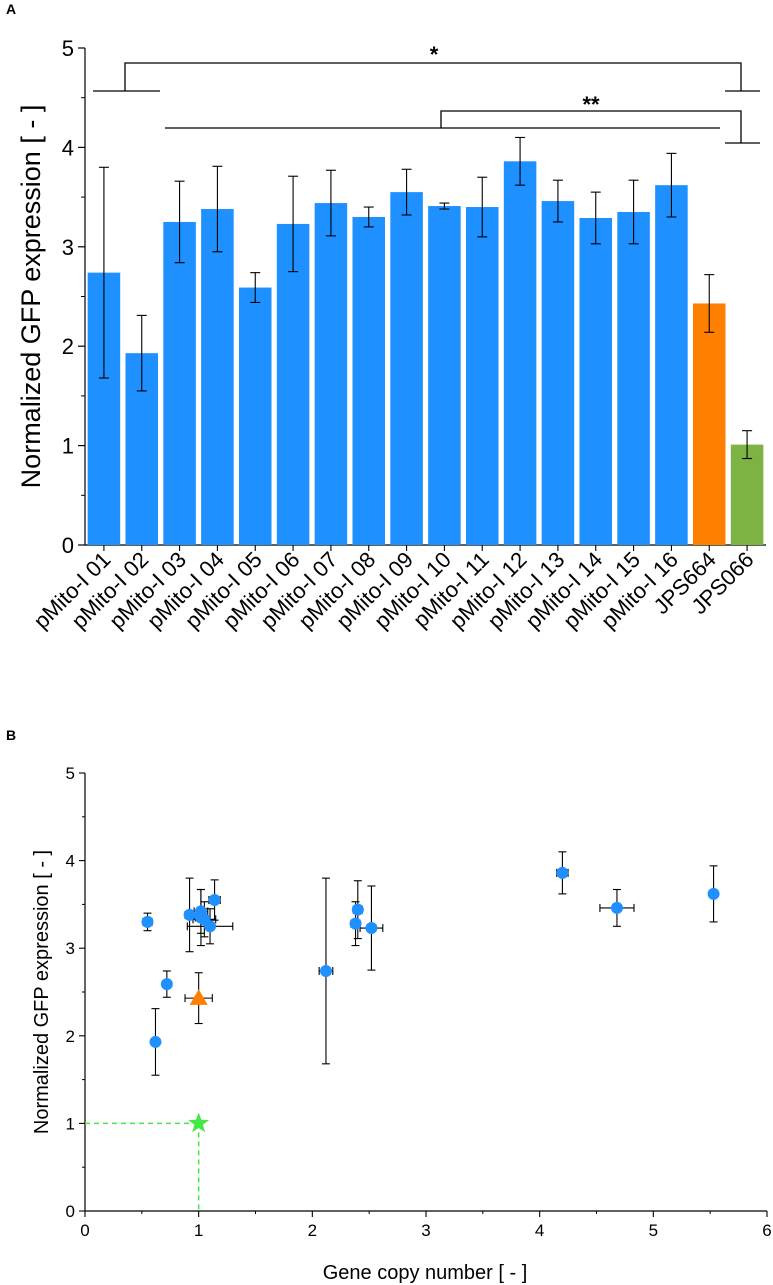 This screenshot has height=1285, width=773. What do you see at coordinates (70, 1036) in the screenshot?
I see `y-tick-label-b: 2` at bounding box center [70, 1036].